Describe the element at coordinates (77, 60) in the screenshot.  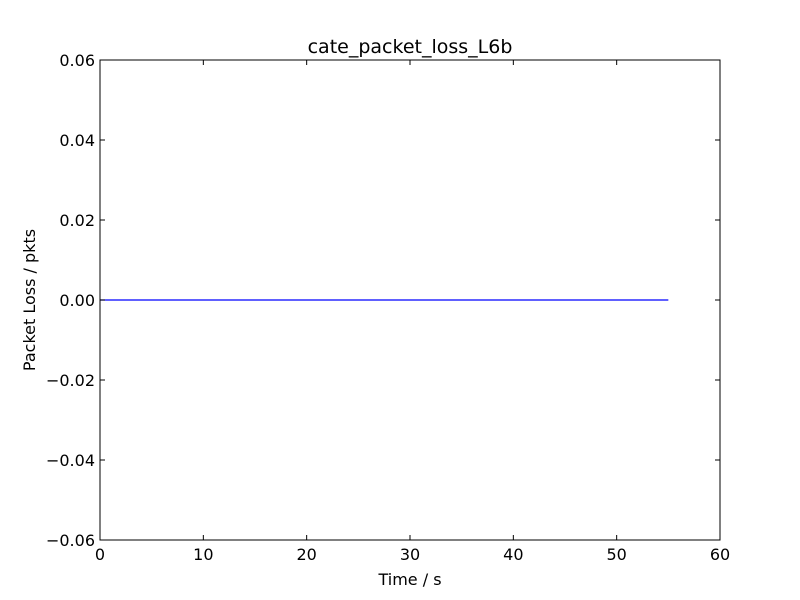
I see `y-tick-label: 0.06` at that location.